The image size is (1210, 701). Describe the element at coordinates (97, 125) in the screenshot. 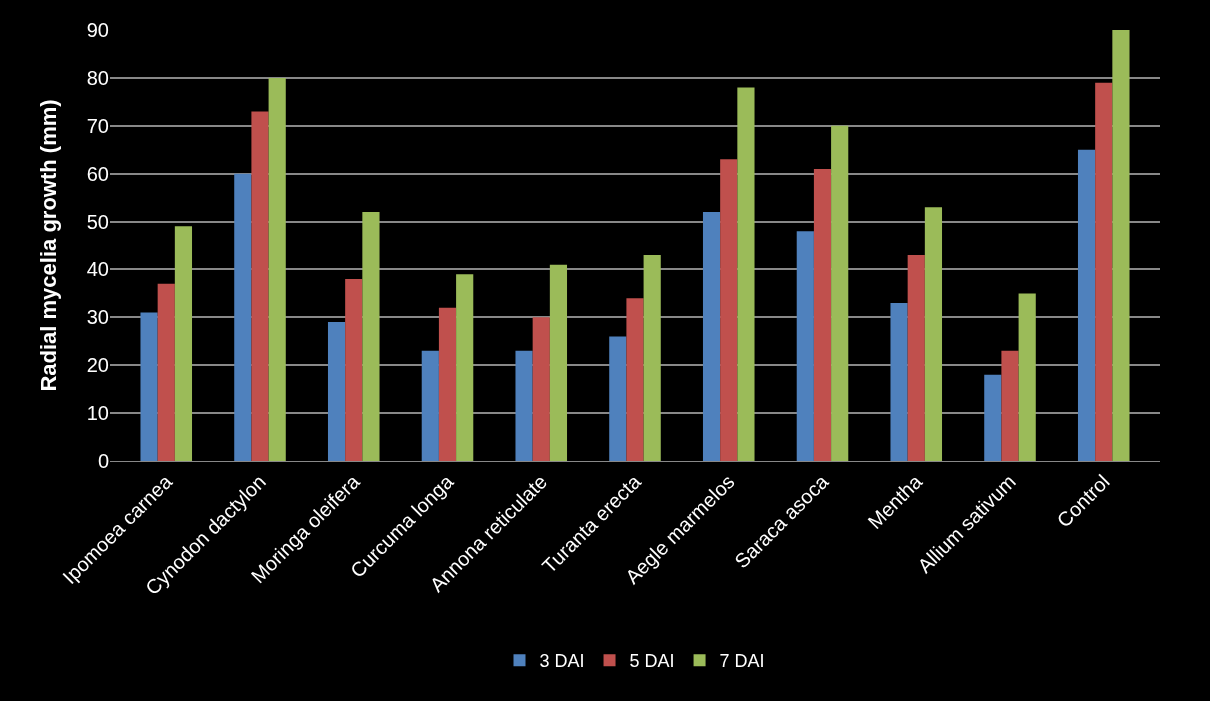

I see `y-tick-label: 70` at that location.